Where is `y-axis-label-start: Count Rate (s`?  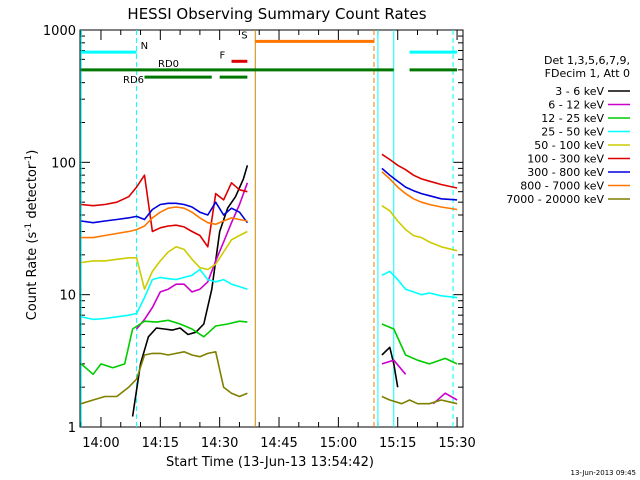 y-axis-label-start: Count Rate (s is located at coordinates (32, 276).